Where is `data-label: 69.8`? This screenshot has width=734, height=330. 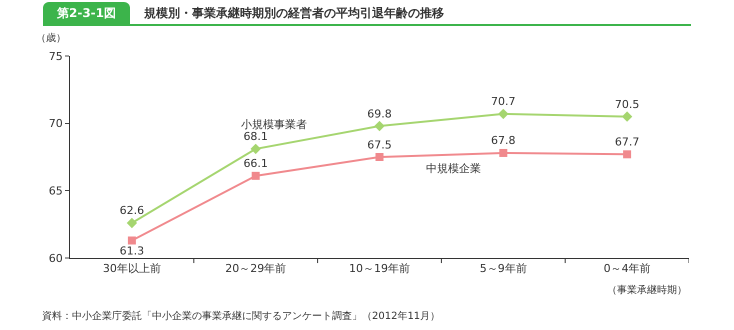
data-label: 69.8 is located at coordinates (379, 113).